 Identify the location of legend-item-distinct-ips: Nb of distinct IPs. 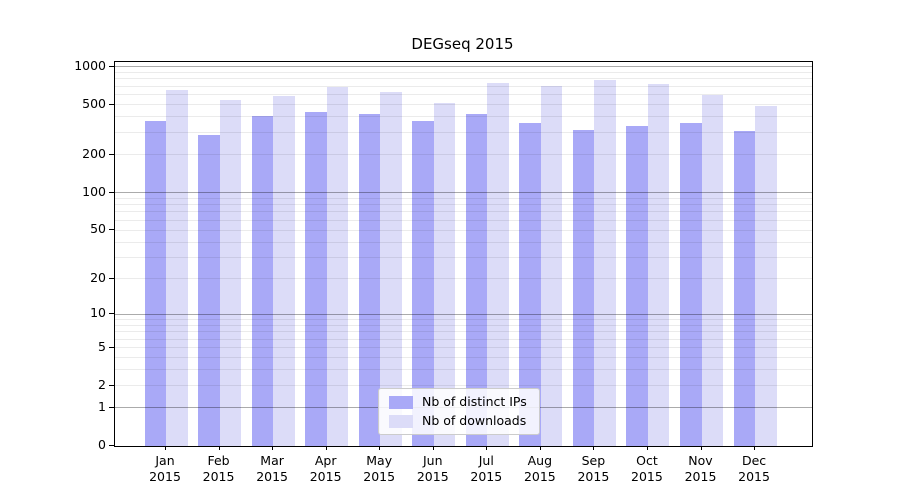
(458, 402).